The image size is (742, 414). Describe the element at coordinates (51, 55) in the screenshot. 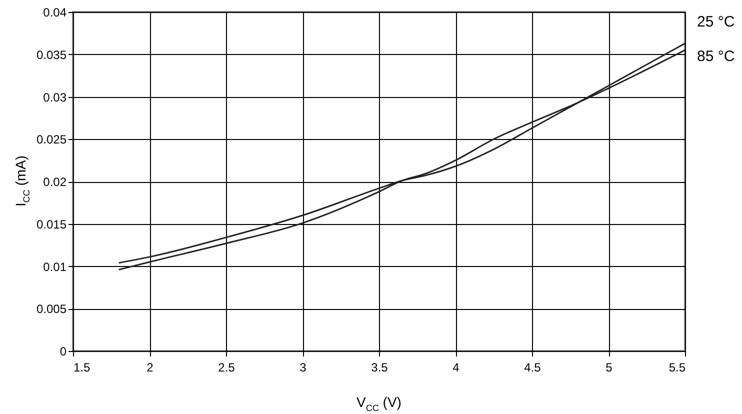

I see `y-tick-label: 0.035` at that location.